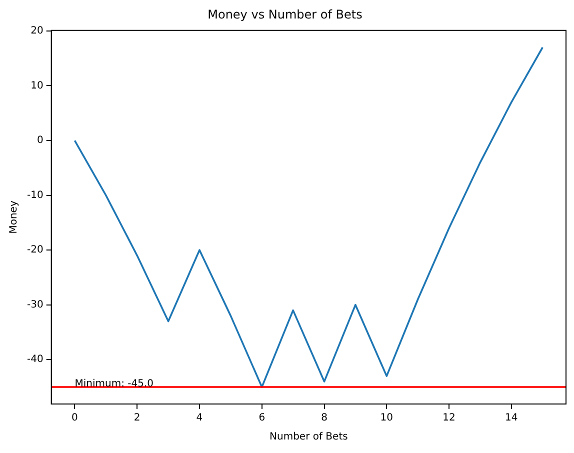 The image size is (574, 453). What do you see at coordinates (37, 86) in the screenshot?
I see `y-tick-label: 10` at bounding box center [37, 86].